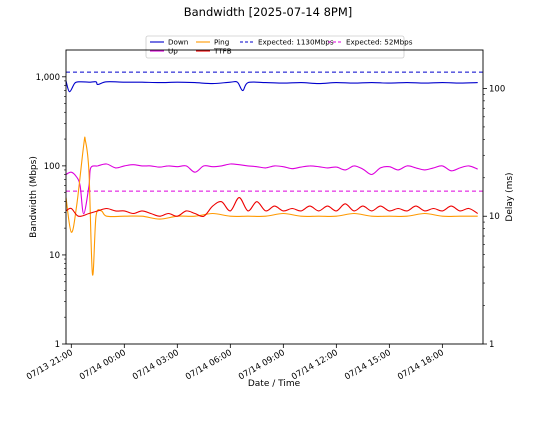 This screenshot has height=429, width=536. I want to click on legend-label: Expected: 52Mbps, so click(379, 42).